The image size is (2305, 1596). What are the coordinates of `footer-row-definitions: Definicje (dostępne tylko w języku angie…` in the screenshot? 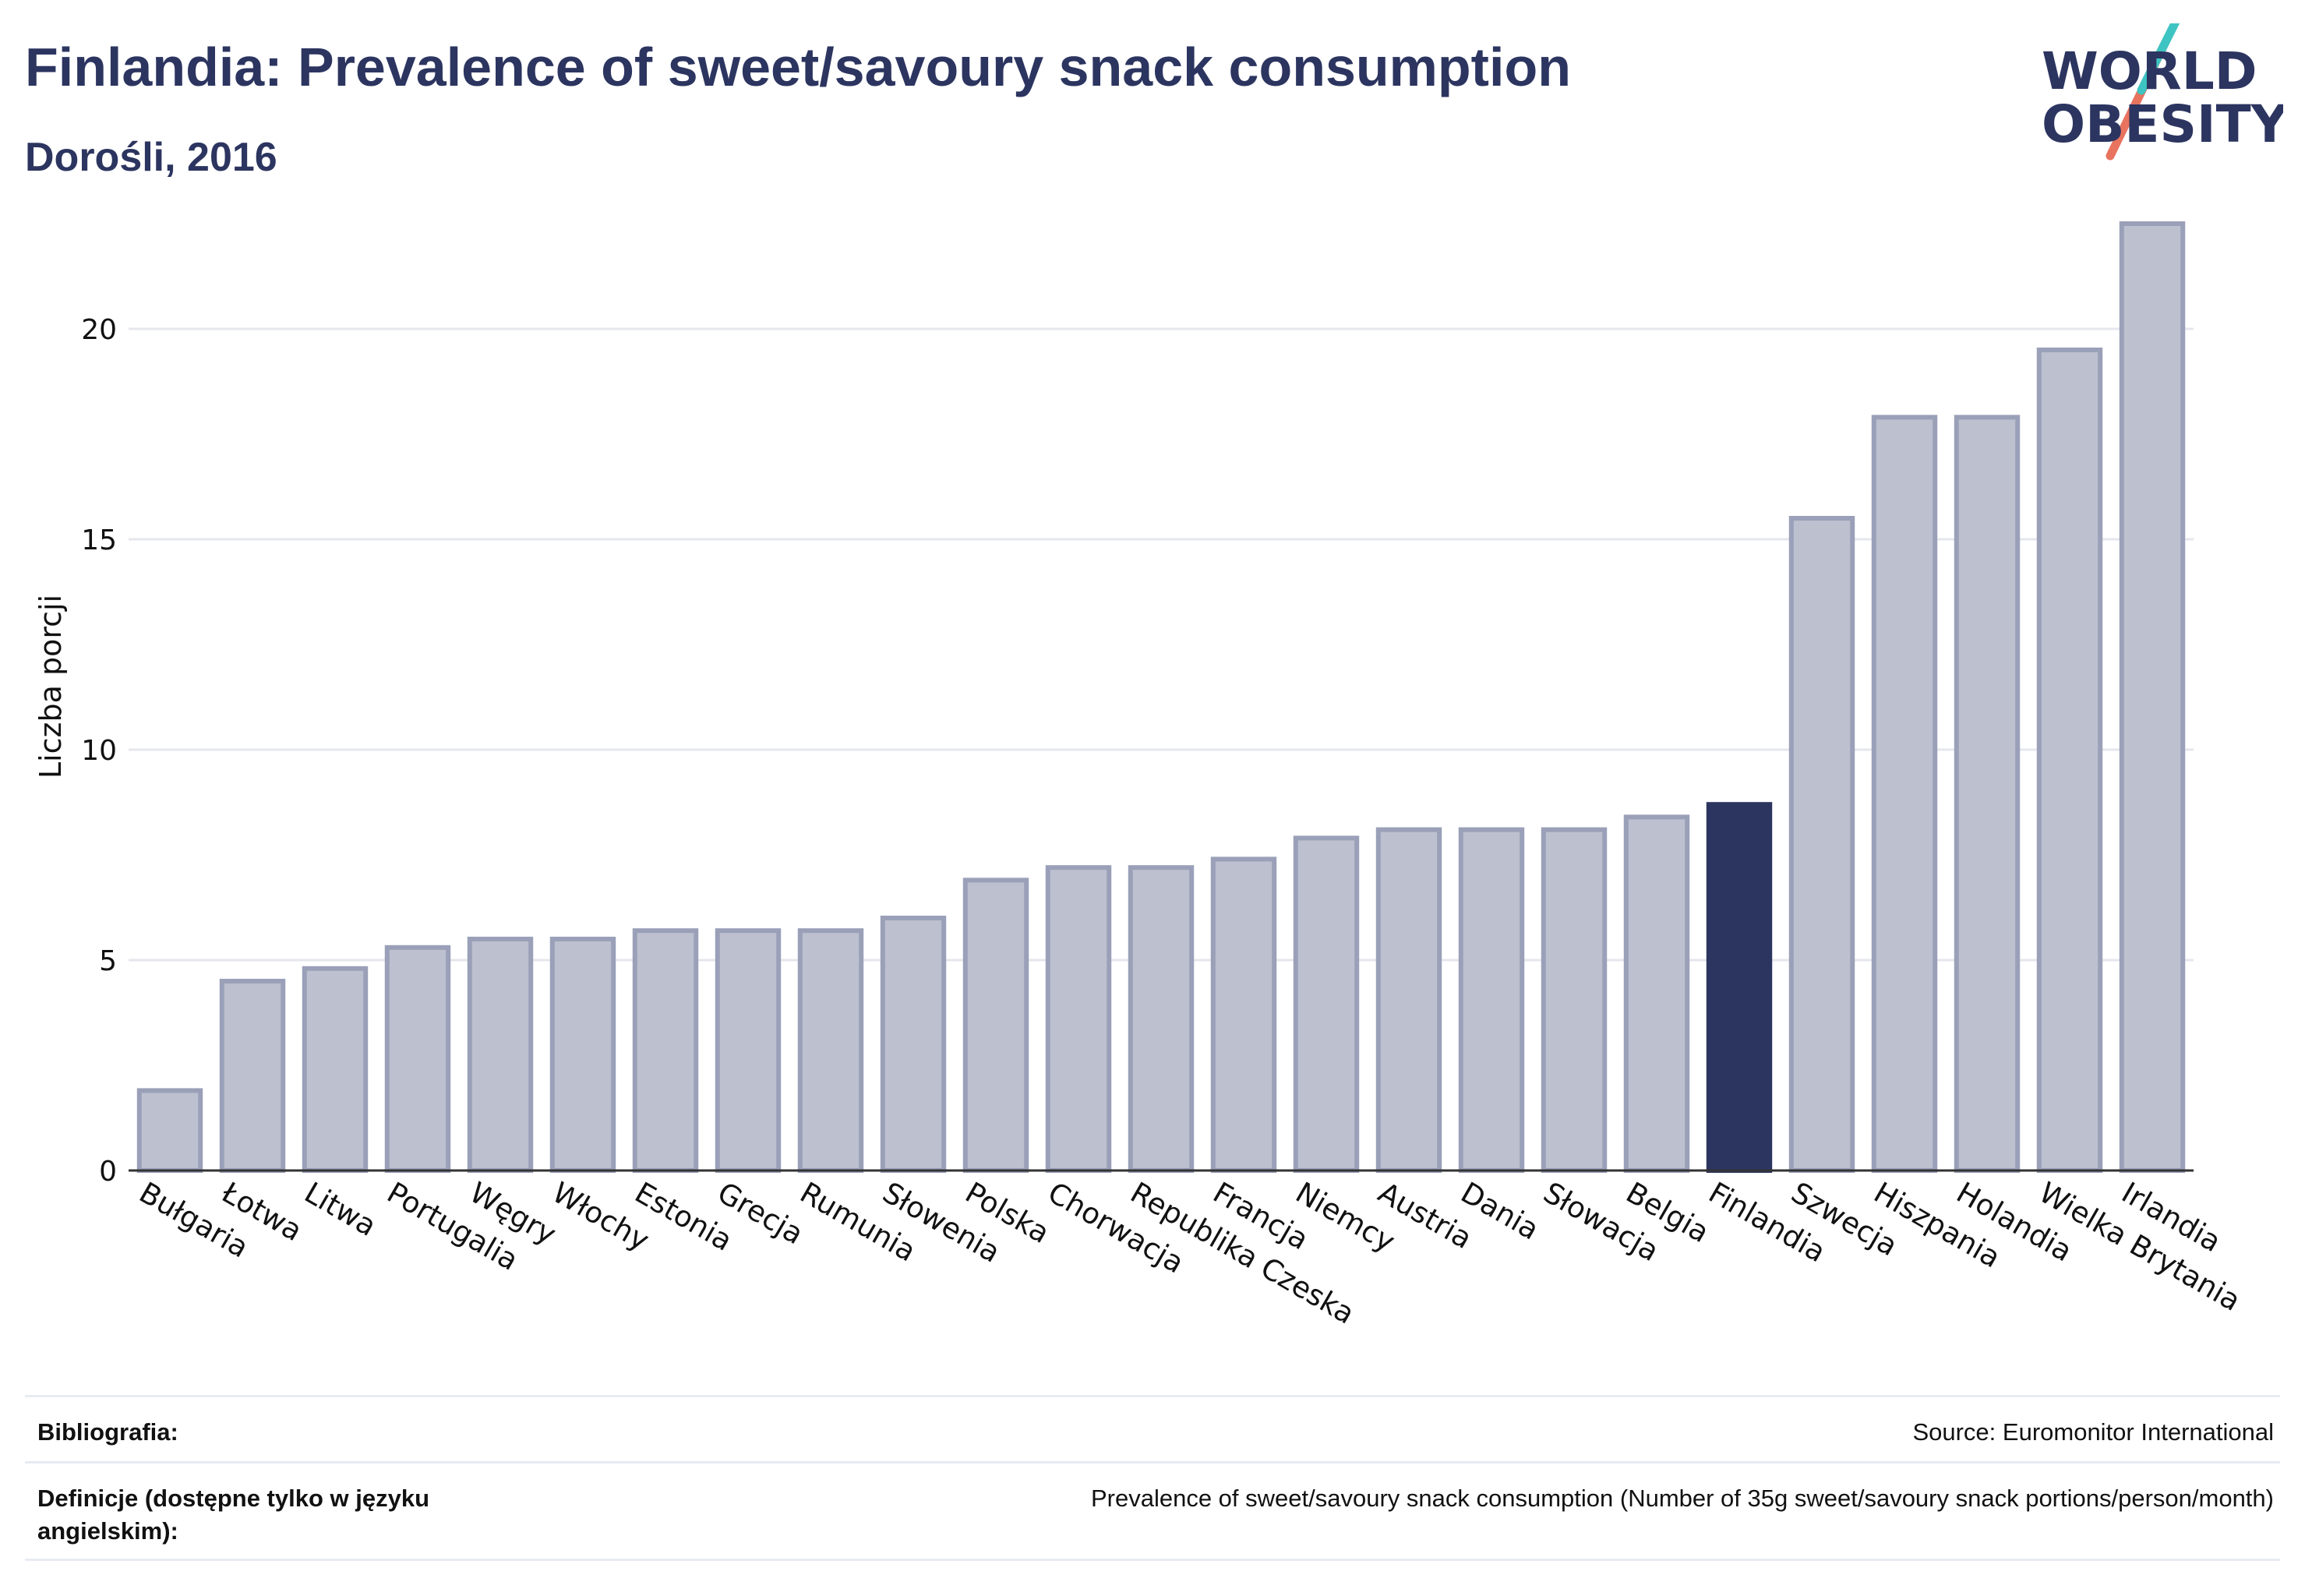 It's located at (1152, 1511).